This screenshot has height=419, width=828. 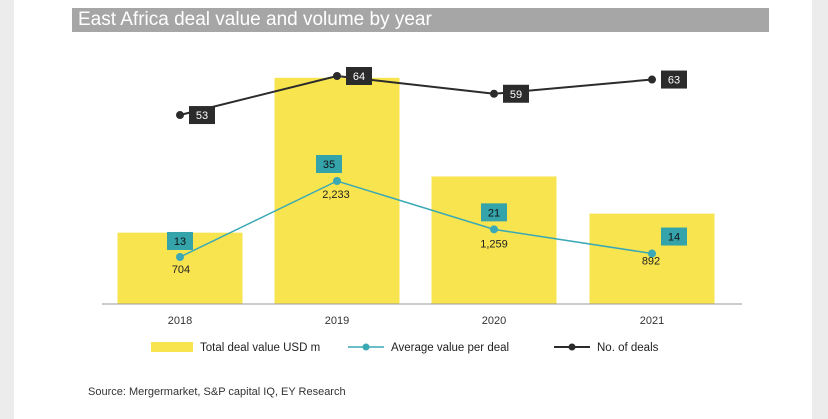 I want to click on avg-value-label: 21, so click(x=494, y=213).